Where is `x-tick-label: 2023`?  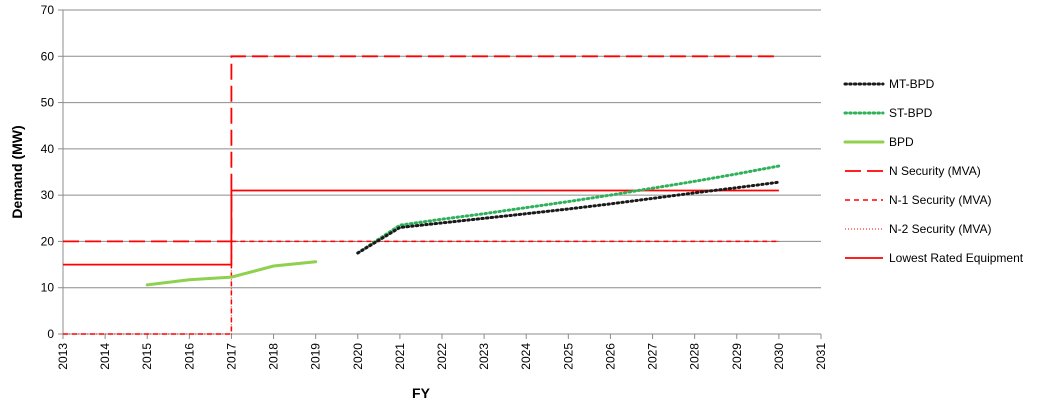 x-tick-label: 2023 is located at coordinates (484, 356).